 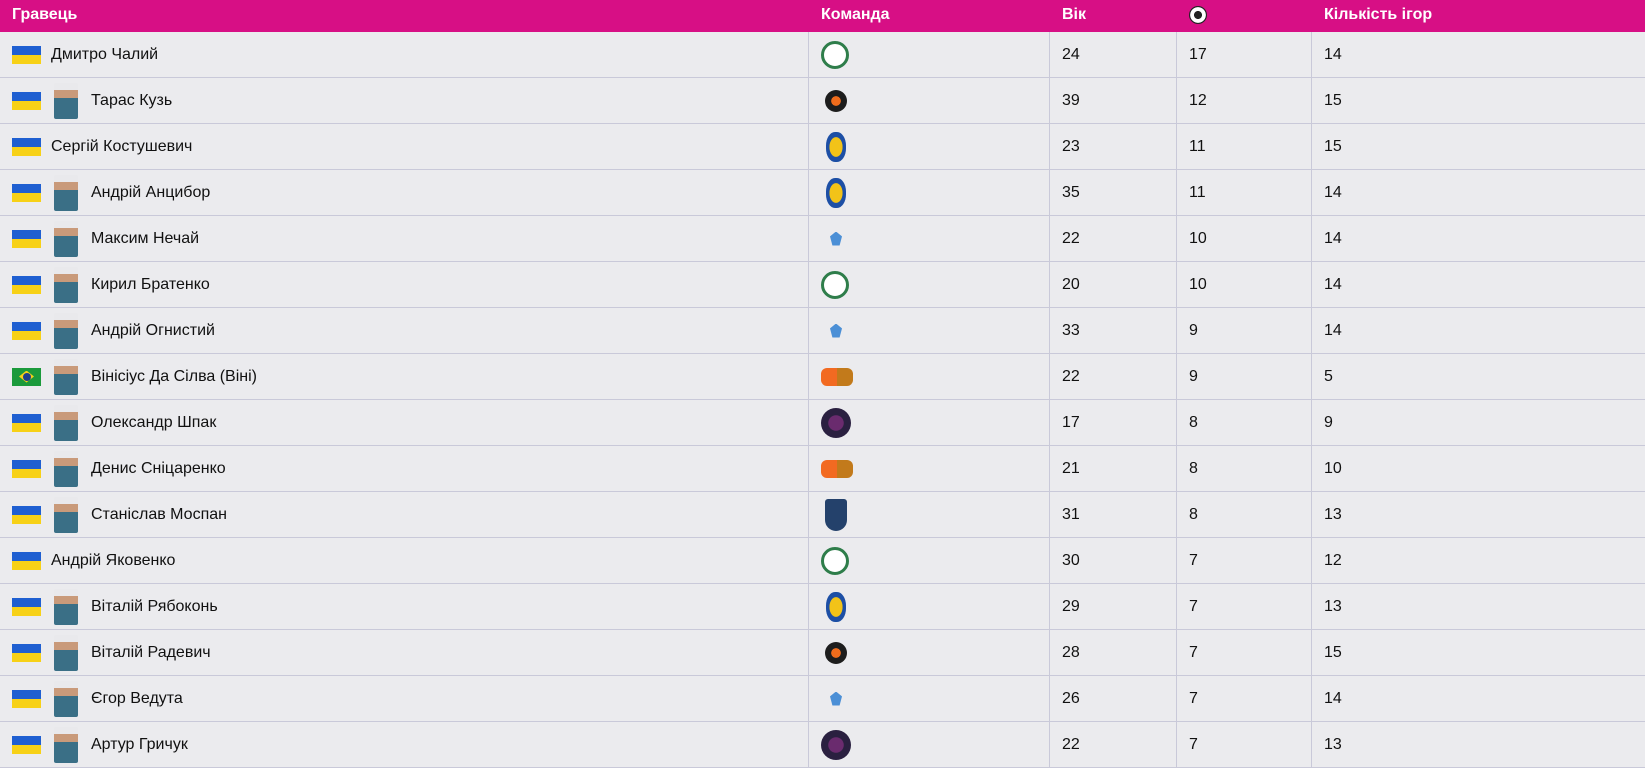 What do you see at coordinates (404, 146) in the screenshot?
I see `player-cell: Сергій Костушевич` at bounding box center [404, 146].